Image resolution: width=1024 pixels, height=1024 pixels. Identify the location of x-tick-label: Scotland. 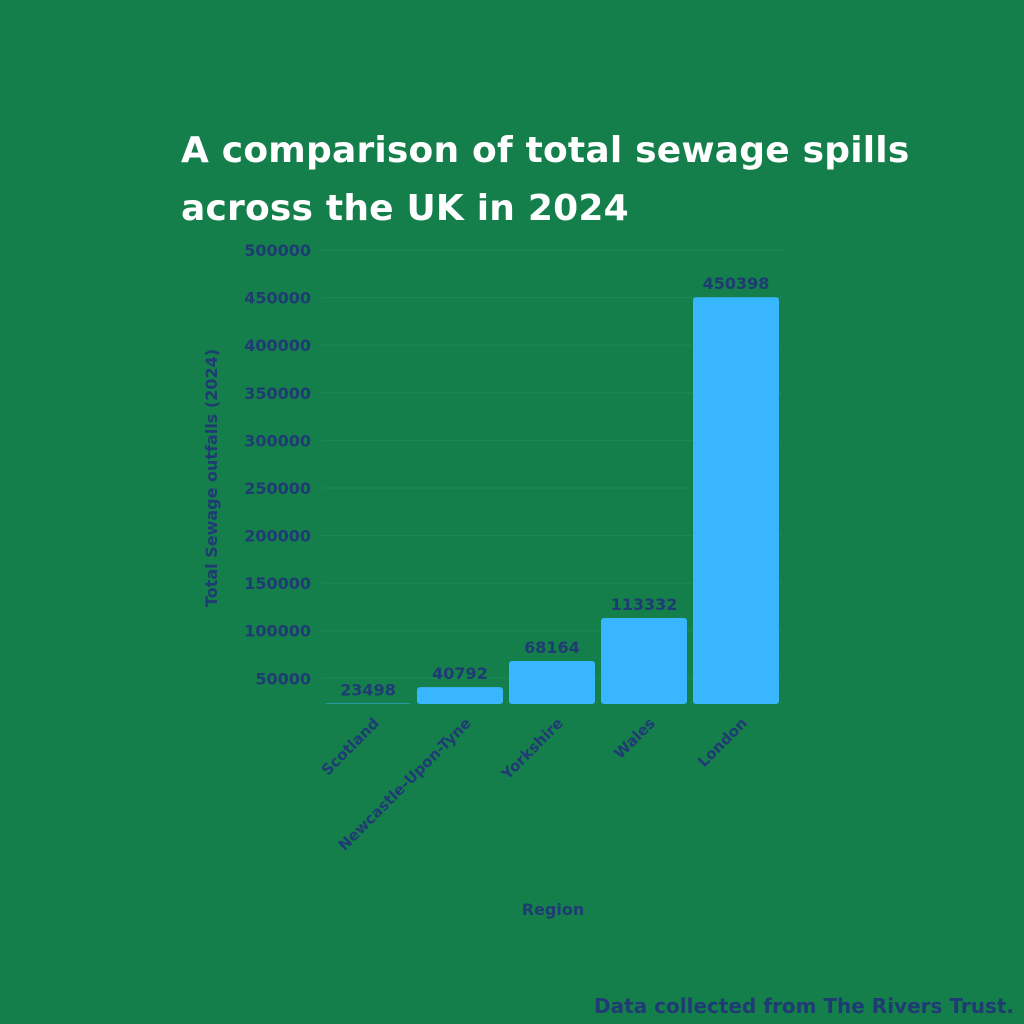
(350, 746).